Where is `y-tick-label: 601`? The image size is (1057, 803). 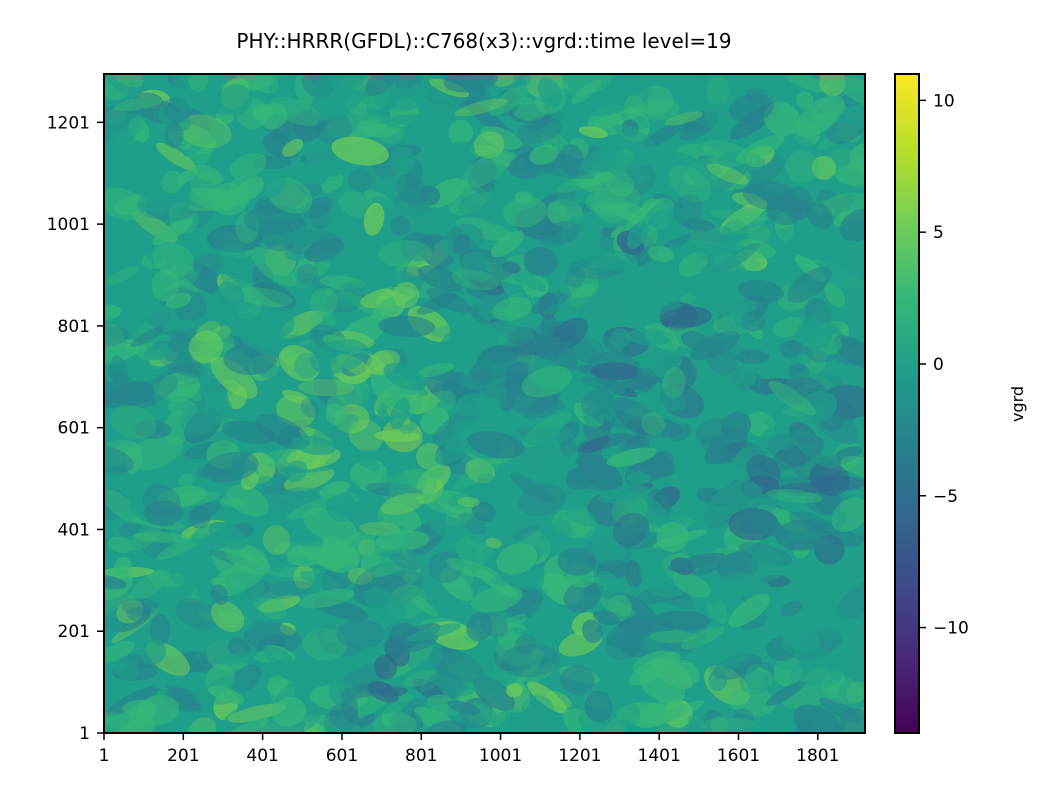 y-tick-label: 601 is located at coordinates (74, 429).